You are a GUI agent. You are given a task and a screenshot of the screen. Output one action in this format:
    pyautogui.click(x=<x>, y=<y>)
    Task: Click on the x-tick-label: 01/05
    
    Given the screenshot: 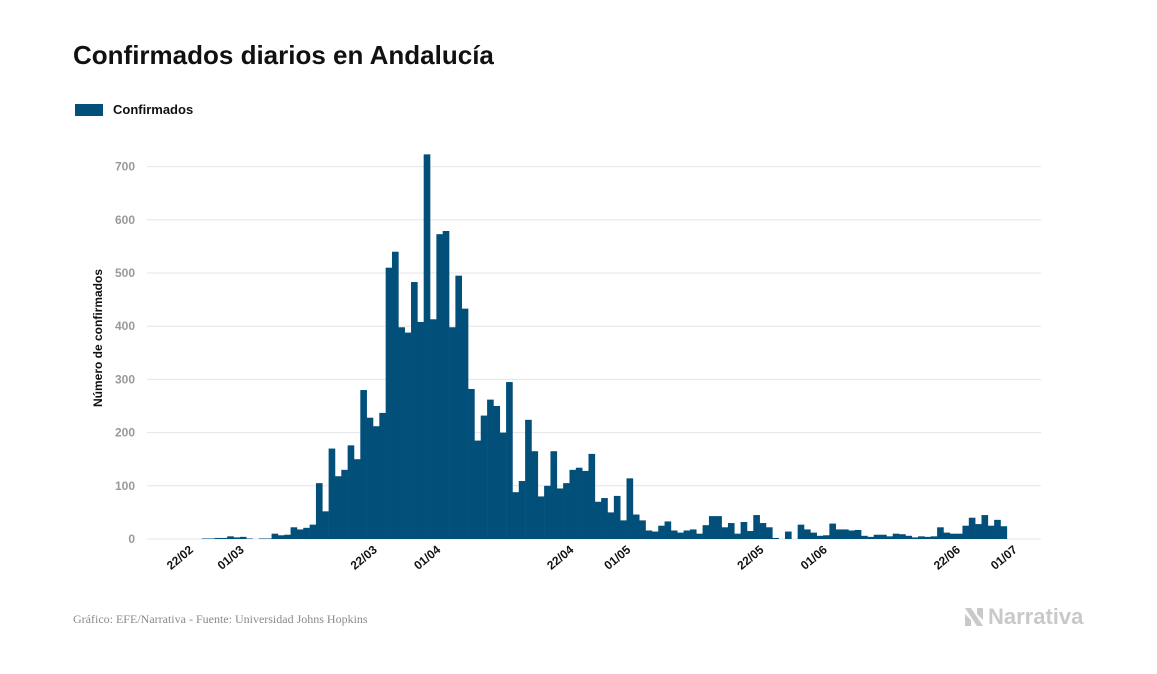 What is the action you would take?
    pyautogui.click(x=617, y=557)
    